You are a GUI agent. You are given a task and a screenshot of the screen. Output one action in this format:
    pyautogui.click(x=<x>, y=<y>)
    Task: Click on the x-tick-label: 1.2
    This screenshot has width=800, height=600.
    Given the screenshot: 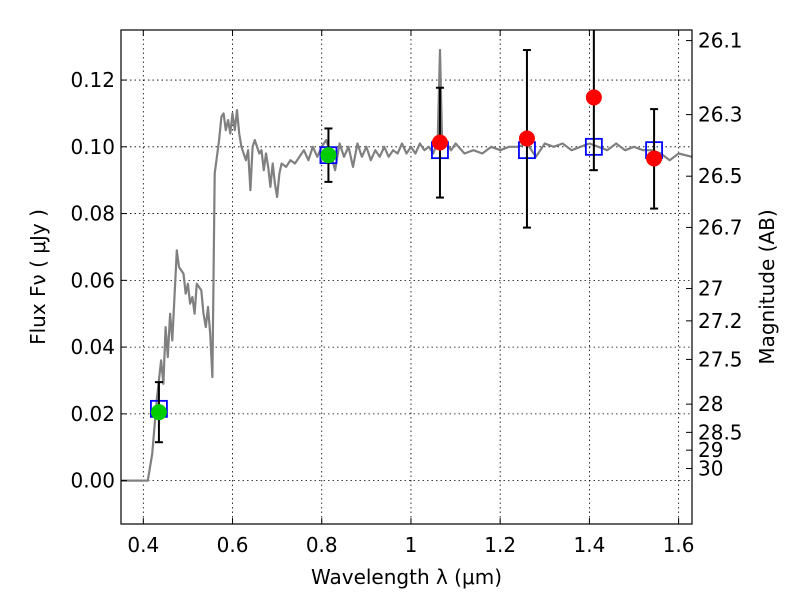 What is the action you would take?
    pyautogui.click(x=500, y=545)
    